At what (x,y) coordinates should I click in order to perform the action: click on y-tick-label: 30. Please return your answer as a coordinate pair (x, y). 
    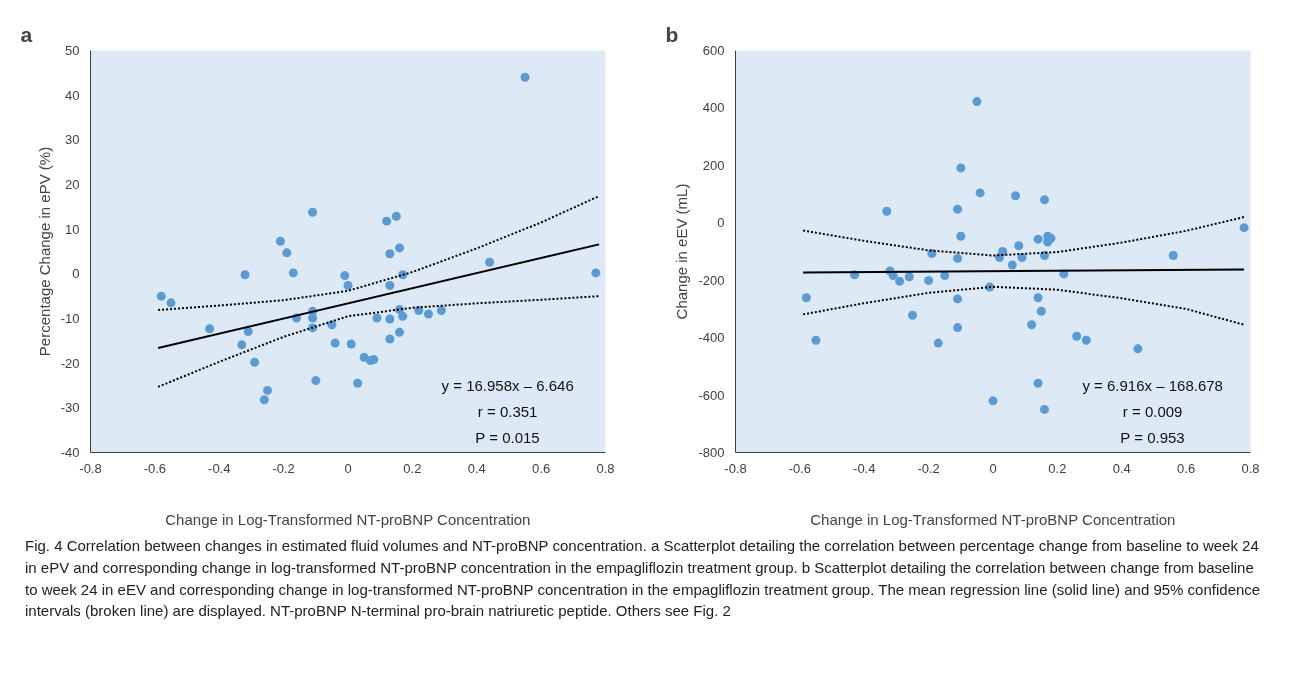
    Looking at the image, I should click on (72, 140).